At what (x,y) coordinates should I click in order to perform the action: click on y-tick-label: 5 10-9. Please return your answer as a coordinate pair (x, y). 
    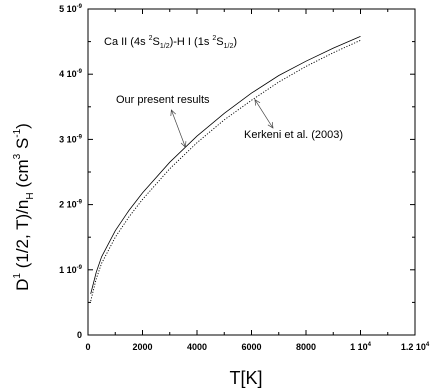
    Looking at the image, I should click on (71, 9).